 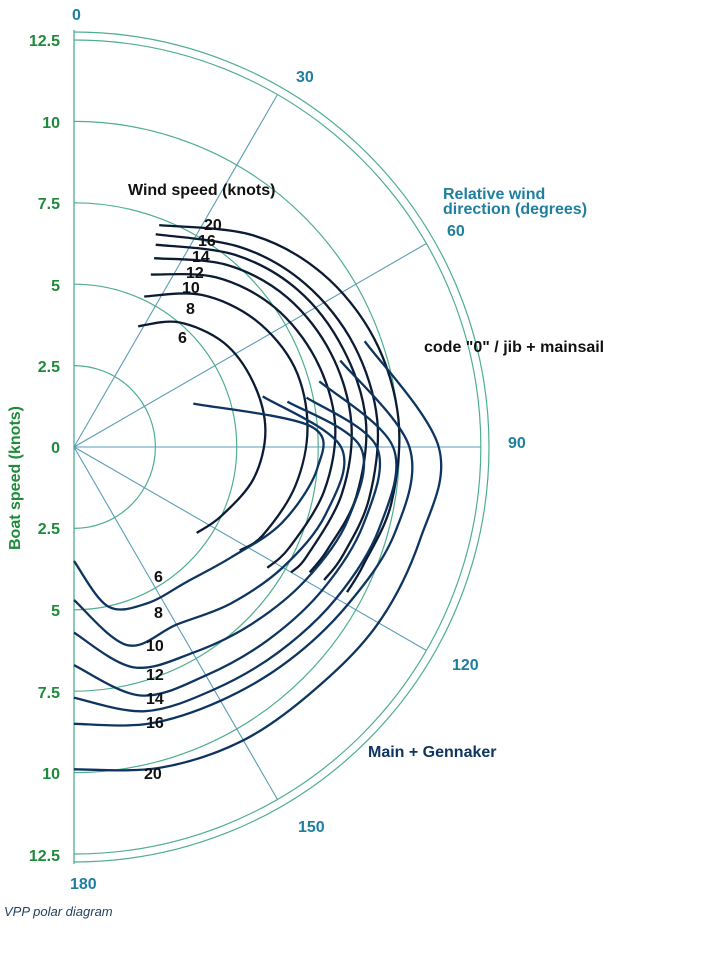 I want to click on downwind-speed-label: 16, so click(x=155, y=723).